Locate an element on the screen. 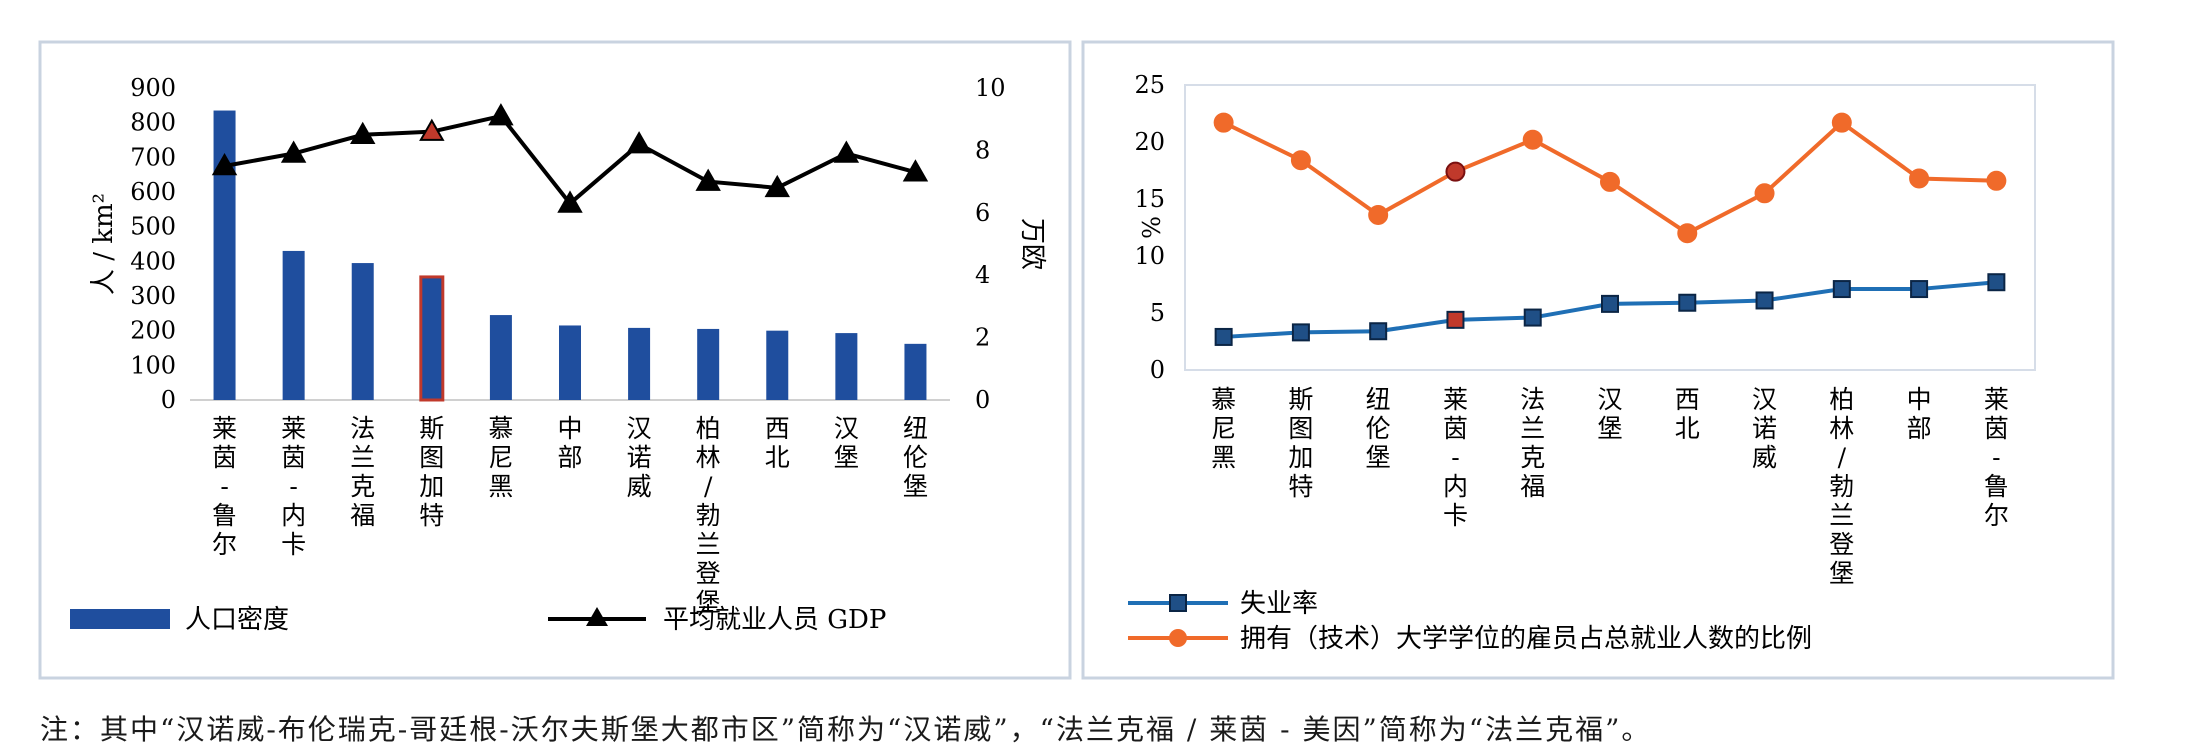  x-tick-label: 纽 is located at coordinates (915, 428).